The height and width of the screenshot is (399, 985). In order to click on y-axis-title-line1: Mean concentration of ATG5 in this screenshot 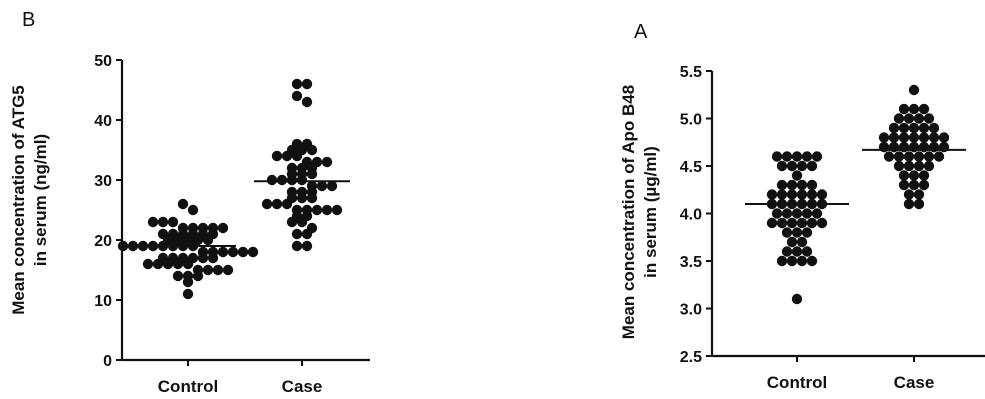, I will do `click(18, 200)`.